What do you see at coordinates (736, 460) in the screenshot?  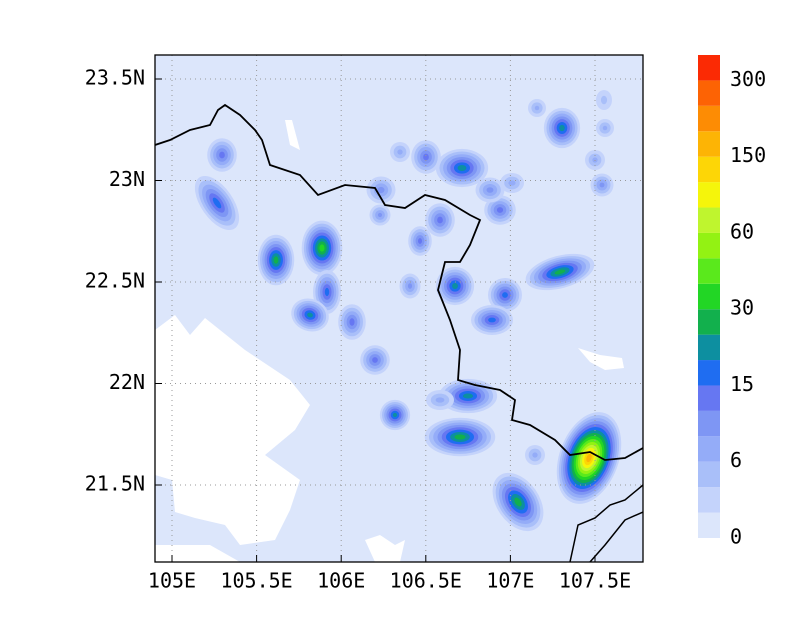 I see `colorbar-label: 6` at bounding box center [736, 460].